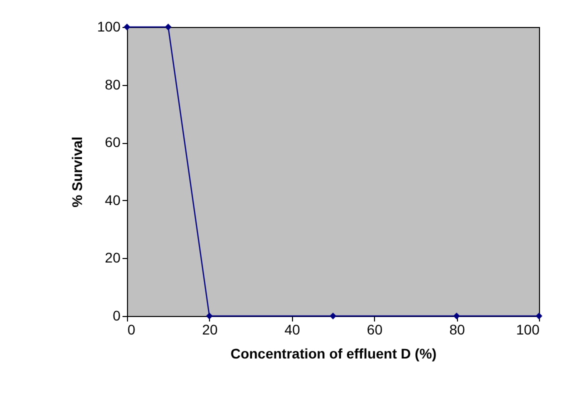  Describe the element at coordinates (132, 330) in the screenshot. I see `x-tick-label: 0` at that location.